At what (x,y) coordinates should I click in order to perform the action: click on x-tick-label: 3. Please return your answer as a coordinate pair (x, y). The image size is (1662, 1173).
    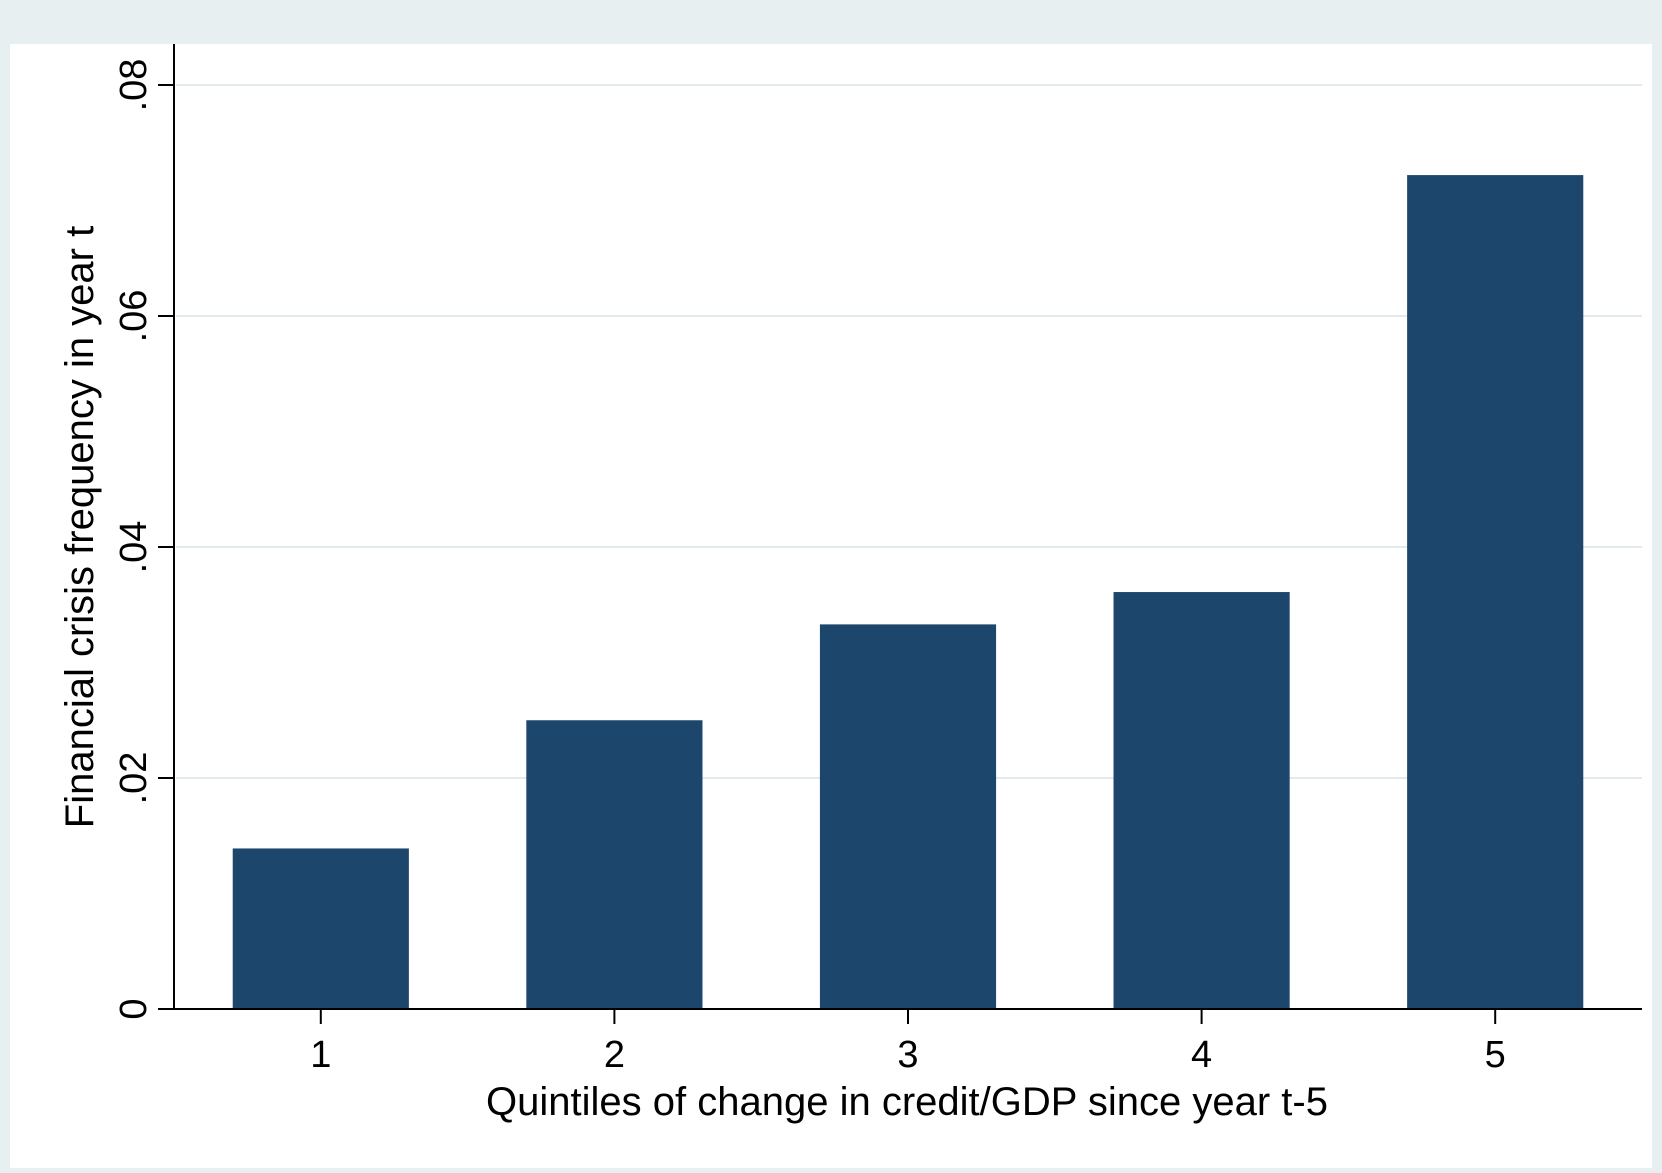
    Looking at the image, I should click on (907, 1055).